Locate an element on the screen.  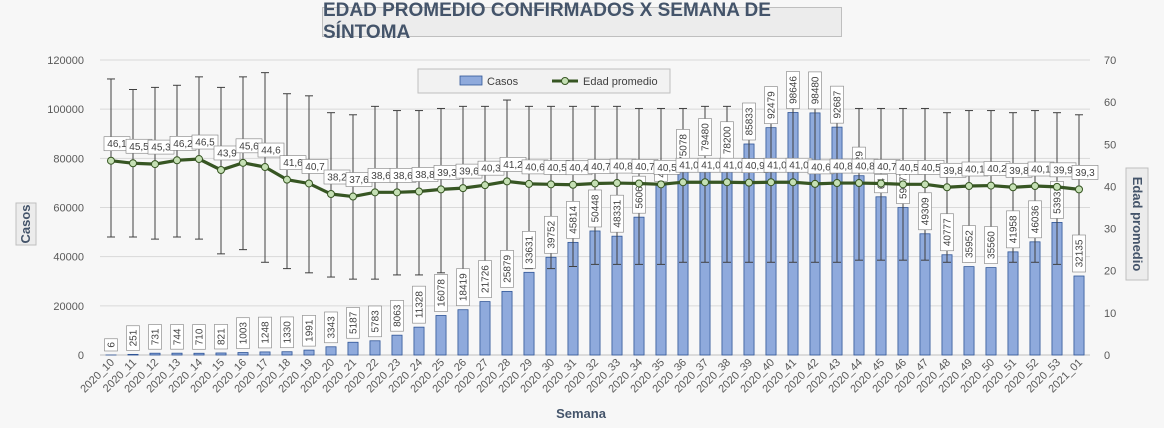
bar-data-label-text: 251 is located at coordinates (134, 337).